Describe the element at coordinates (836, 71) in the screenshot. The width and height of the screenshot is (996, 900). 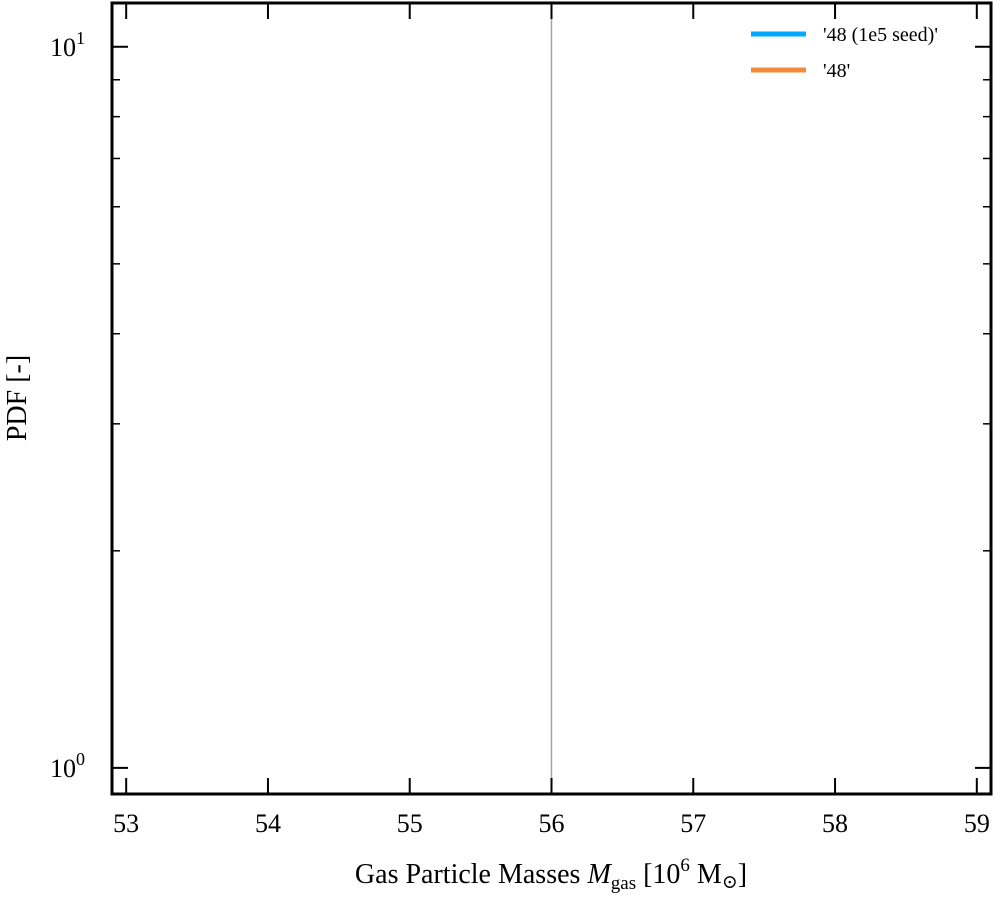
I see `legend-label-1: '48'` at that location.